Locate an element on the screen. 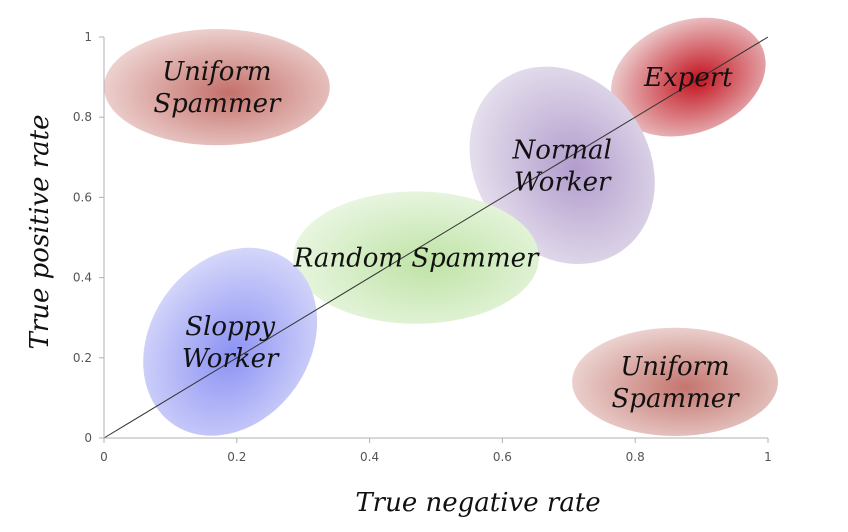  region-label: Sloppy is located at coordinates (230, 327).